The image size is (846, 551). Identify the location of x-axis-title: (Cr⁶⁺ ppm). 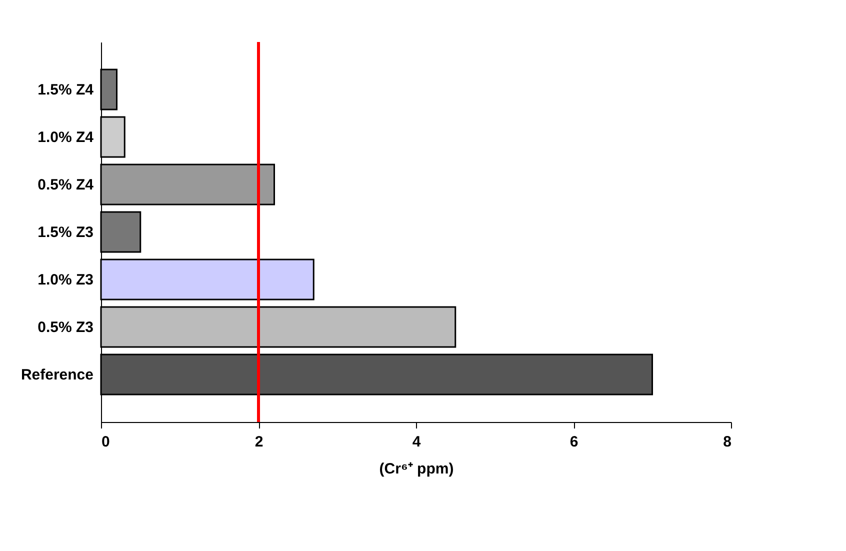
(416, 469).